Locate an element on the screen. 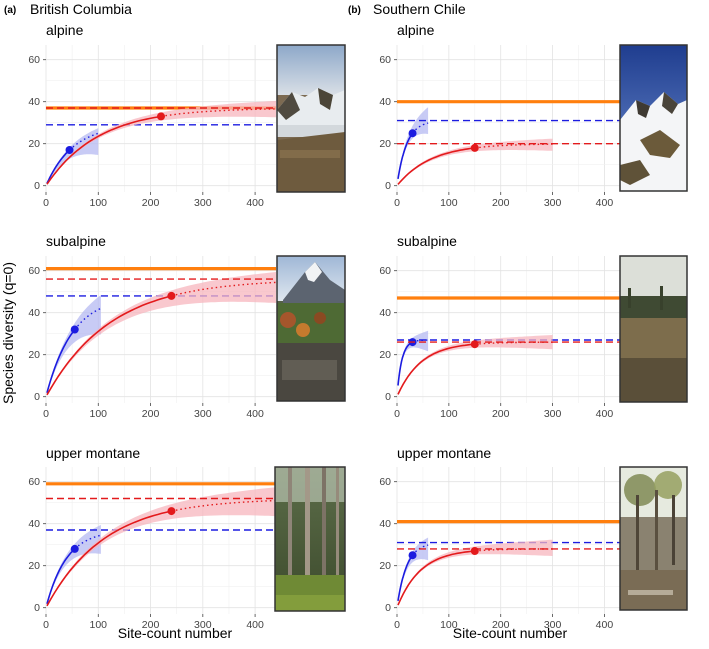 Image resolution: width=709 pixels, height=649 pixels. x-axis-label-b: Site-count number is located at coordinates (510, 633).